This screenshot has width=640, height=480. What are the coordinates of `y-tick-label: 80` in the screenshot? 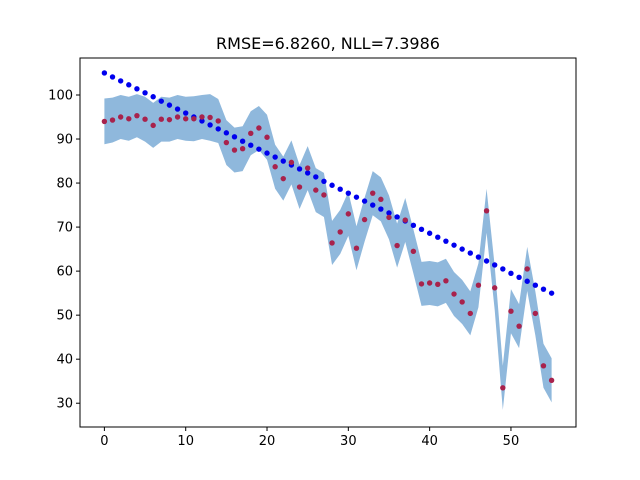 It's located at (64, 184).